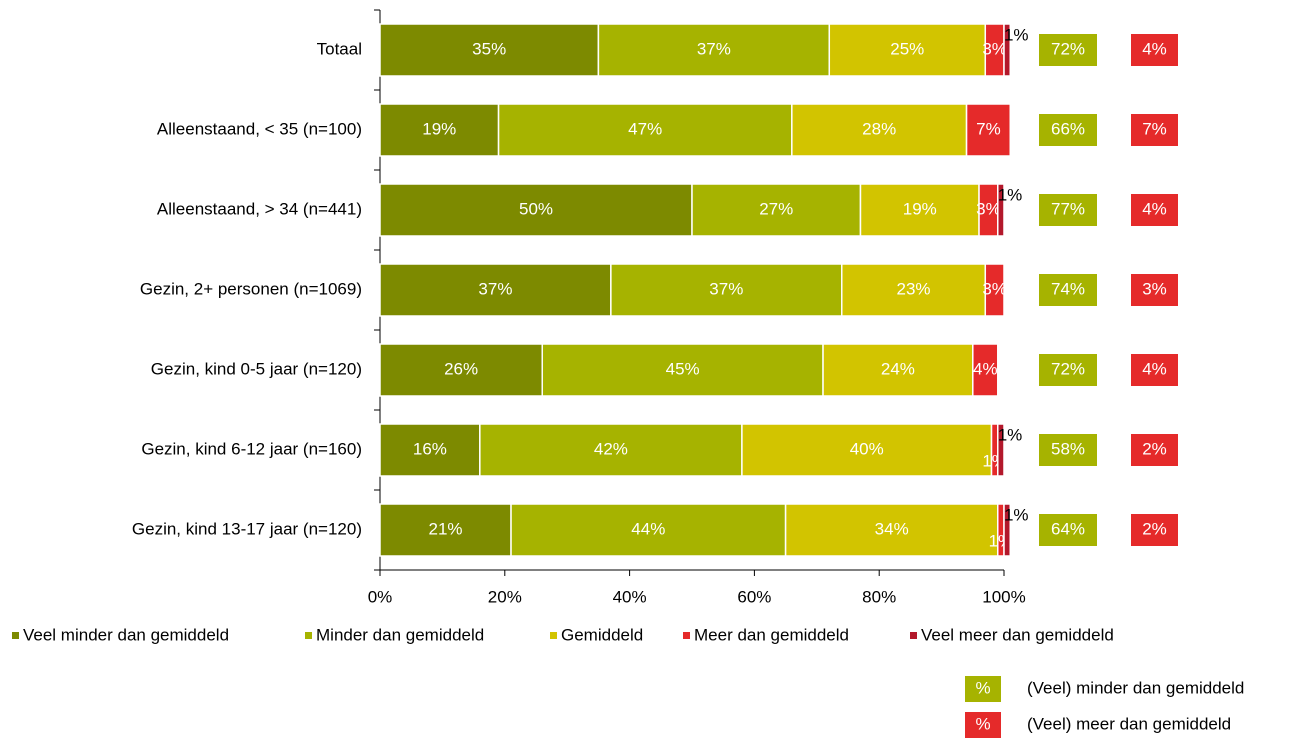 The image size is (1309, 738). I want to click on data-label: 44%, so click(648, 528).